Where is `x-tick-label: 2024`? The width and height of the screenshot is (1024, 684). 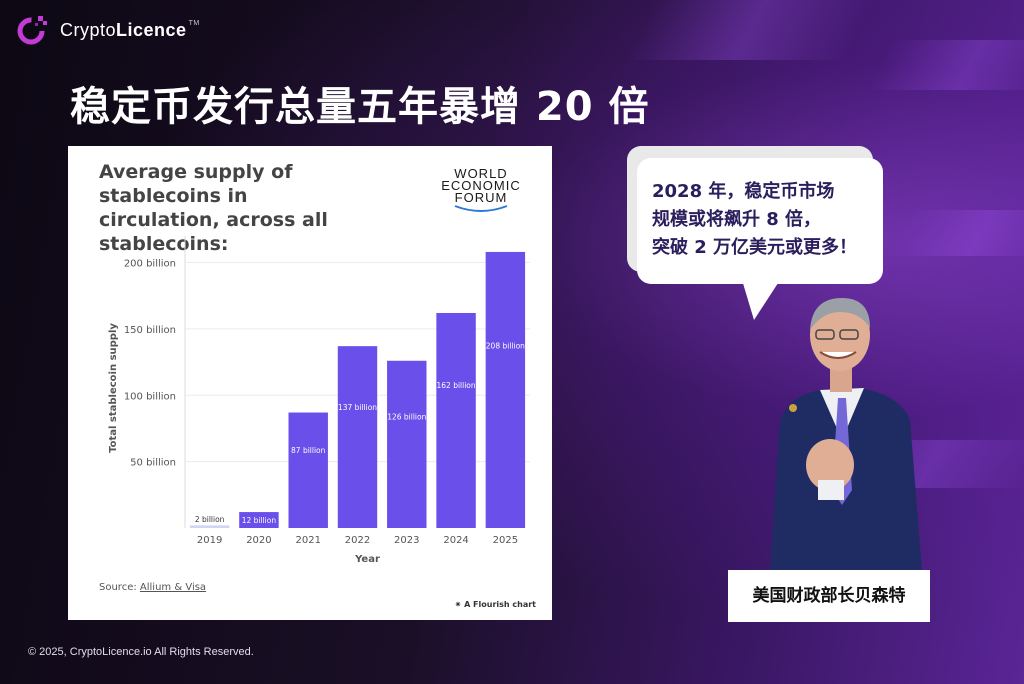 x-tick-label: 2024 is located at coordinates (455, 540).